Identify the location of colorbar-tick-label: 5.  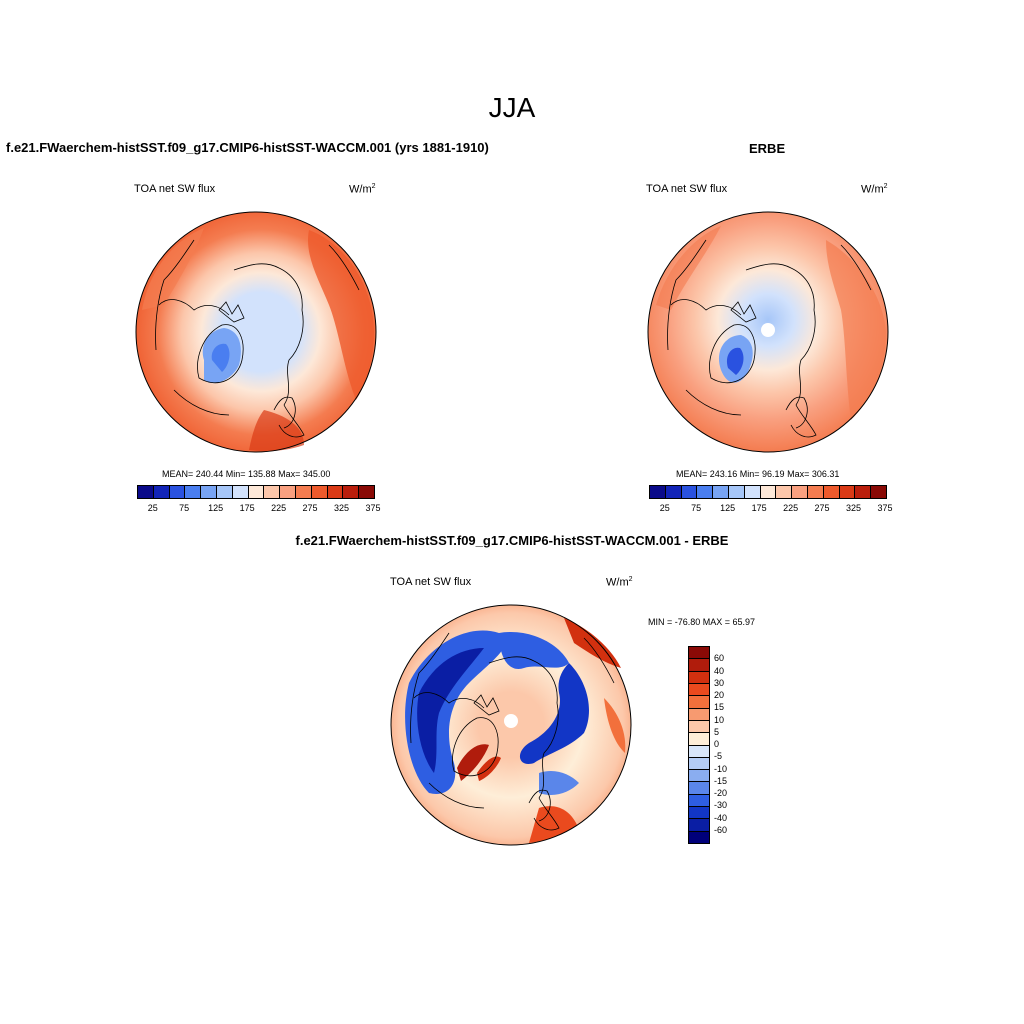
(717, 731).